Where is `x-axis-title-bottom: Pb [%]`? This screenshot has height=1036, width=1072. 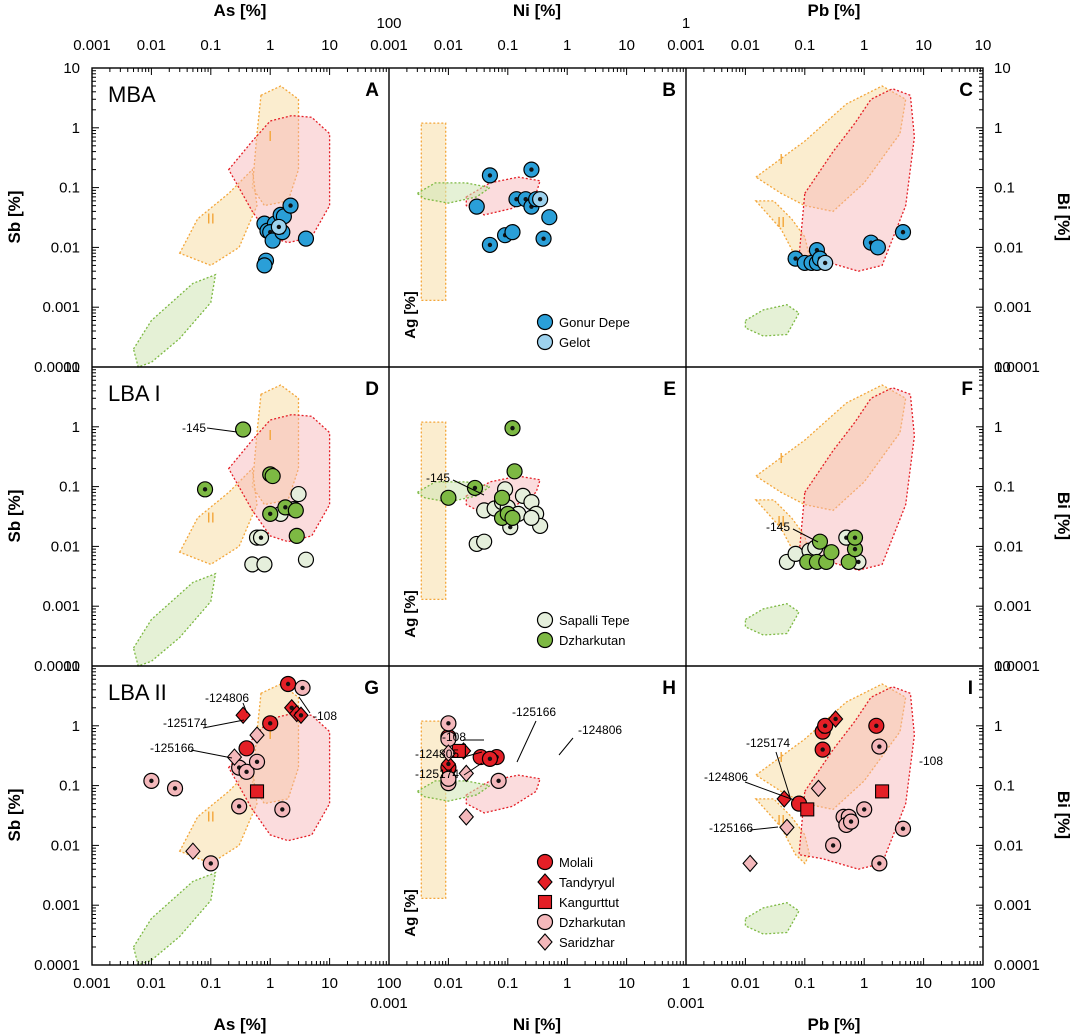
x-axis-title-bottom: Pb [%] is located at coordinates (834, 1024).